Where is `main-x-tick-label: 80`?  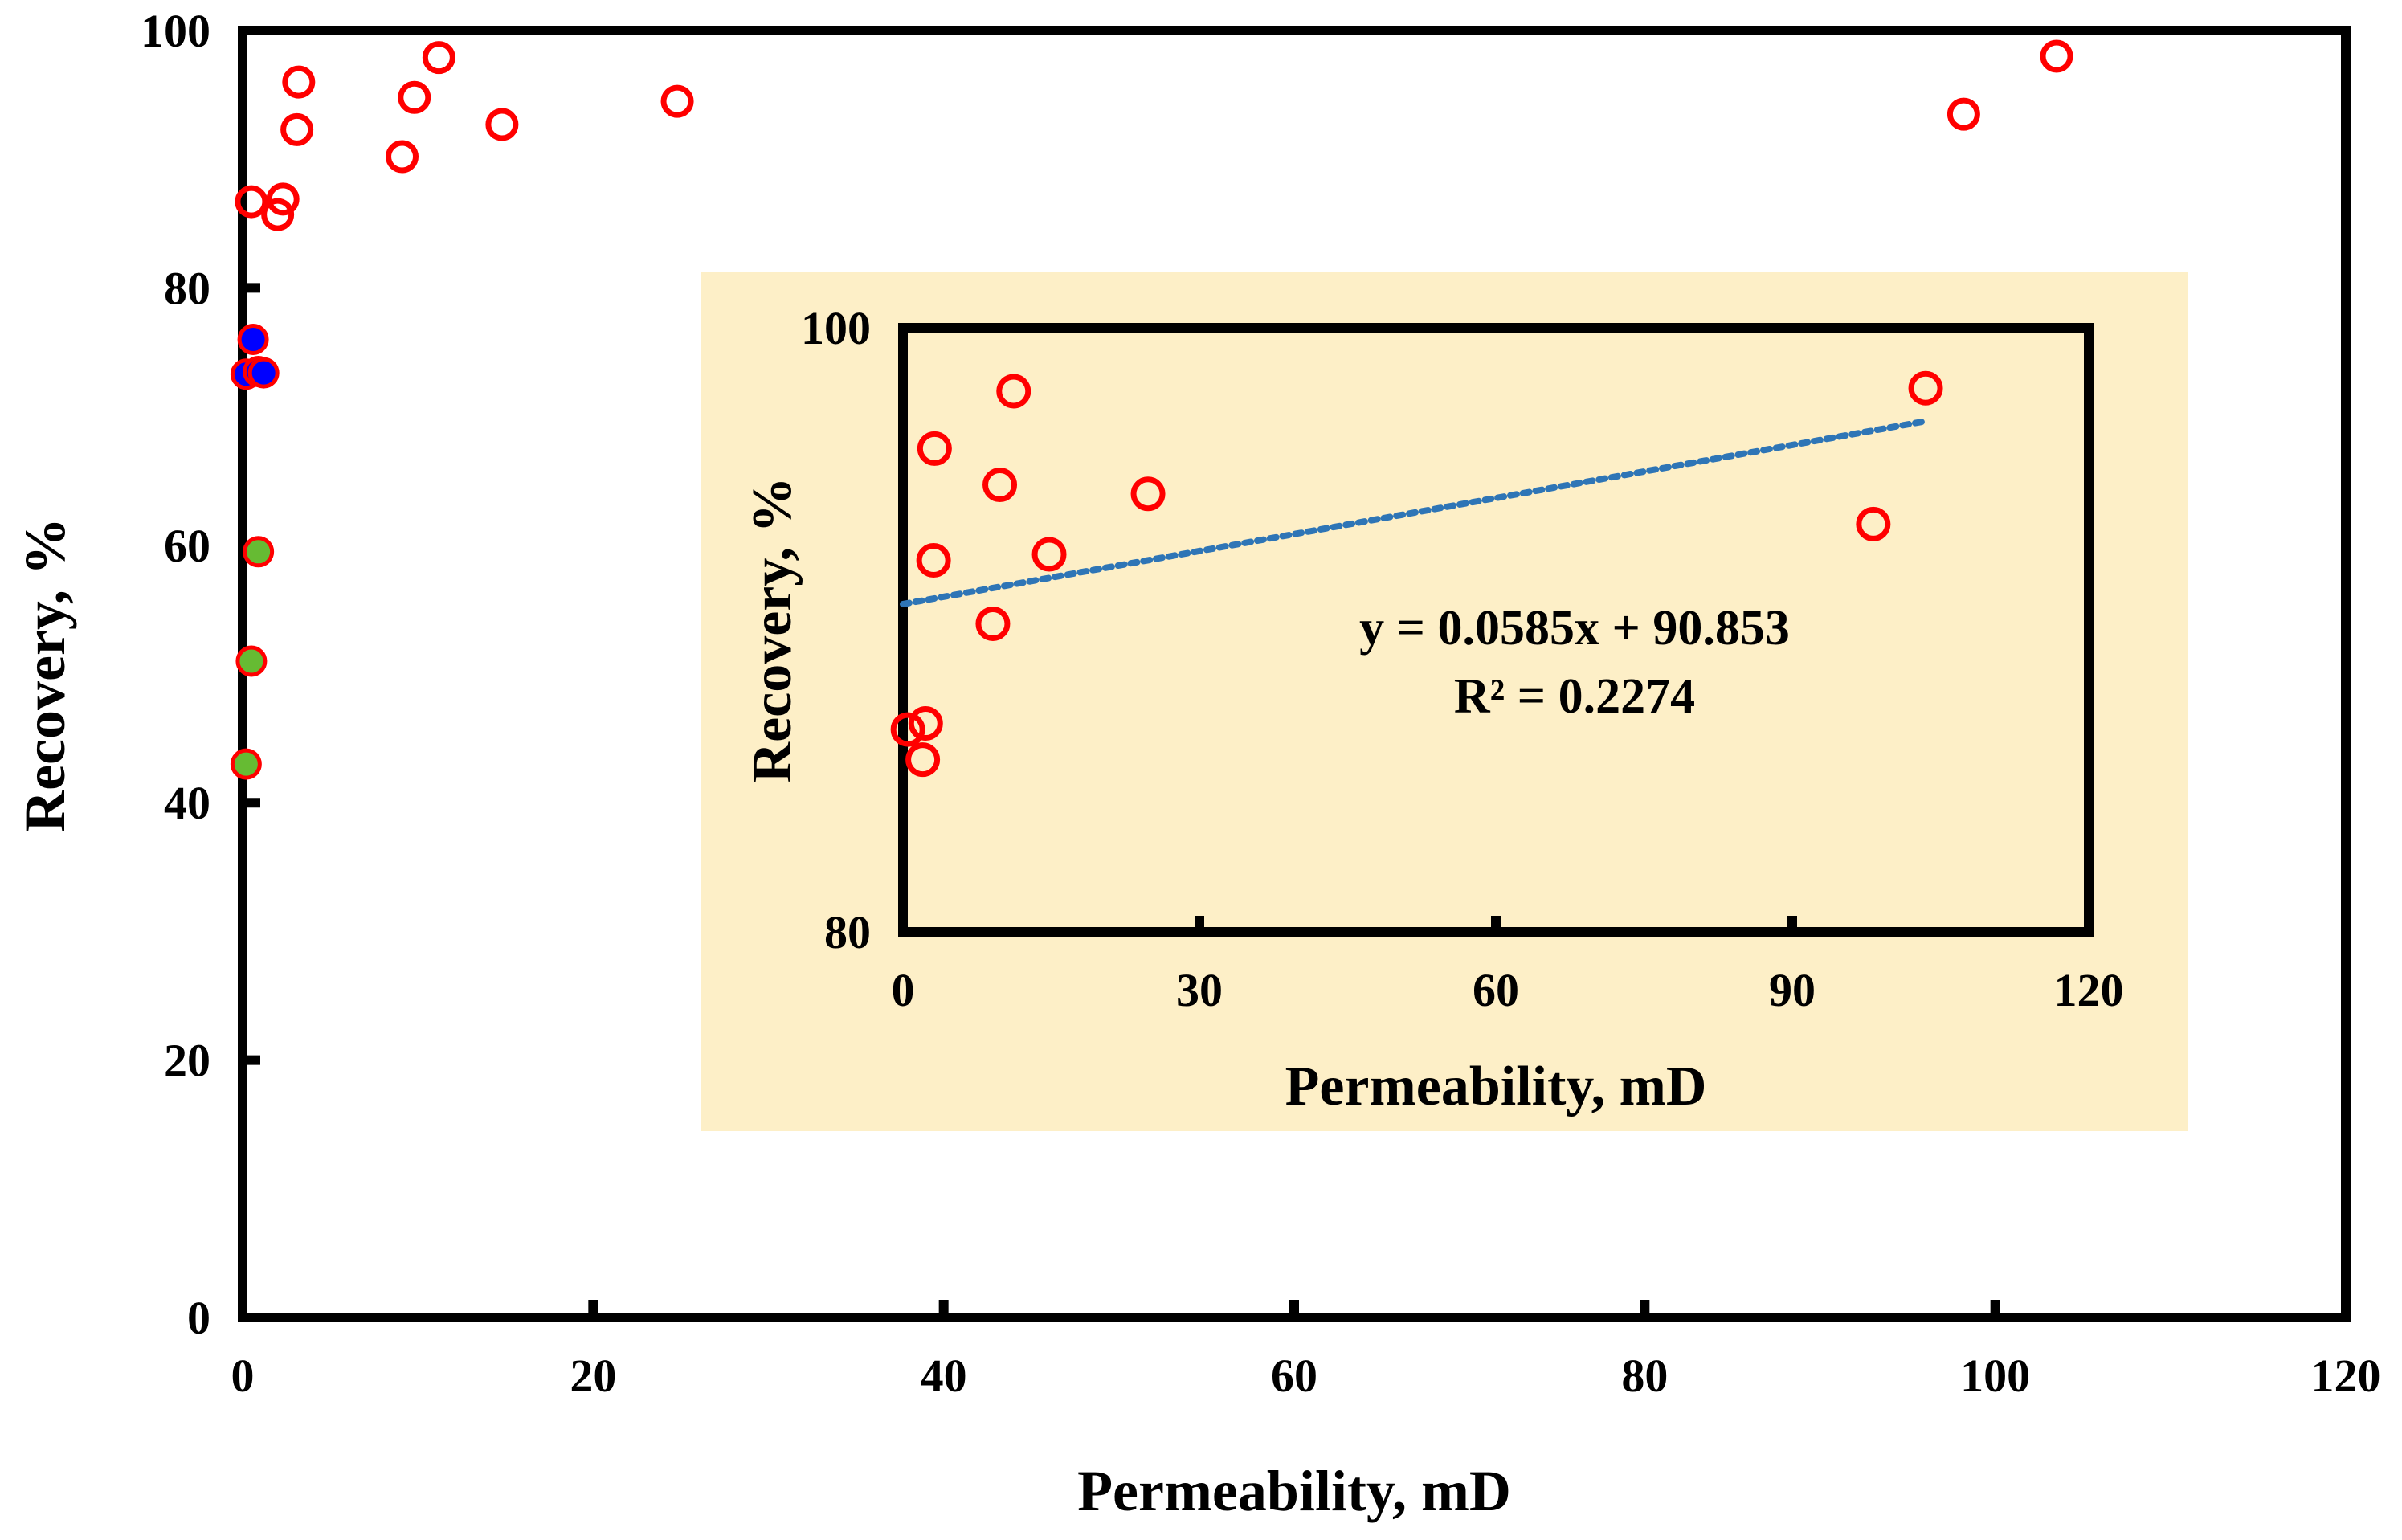
main-x-tick-label: 80 is located at coordinates (1644, 1376).